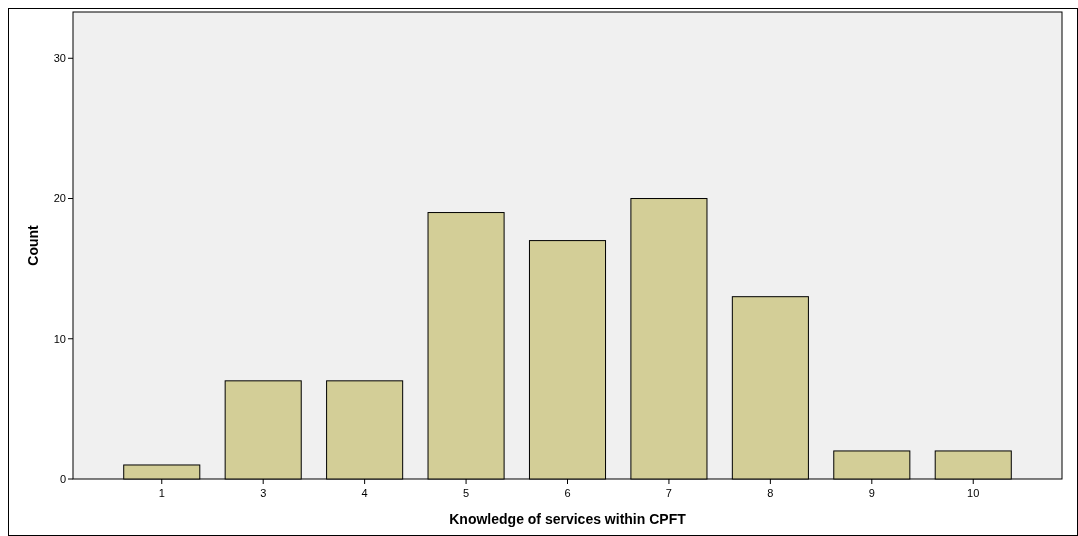 Image resolution: width=1078 pixels, height=536 pixels. Describe the element at coordinates (263, 493) in the screenshot. I see `x-tick-label: 3` at that location.